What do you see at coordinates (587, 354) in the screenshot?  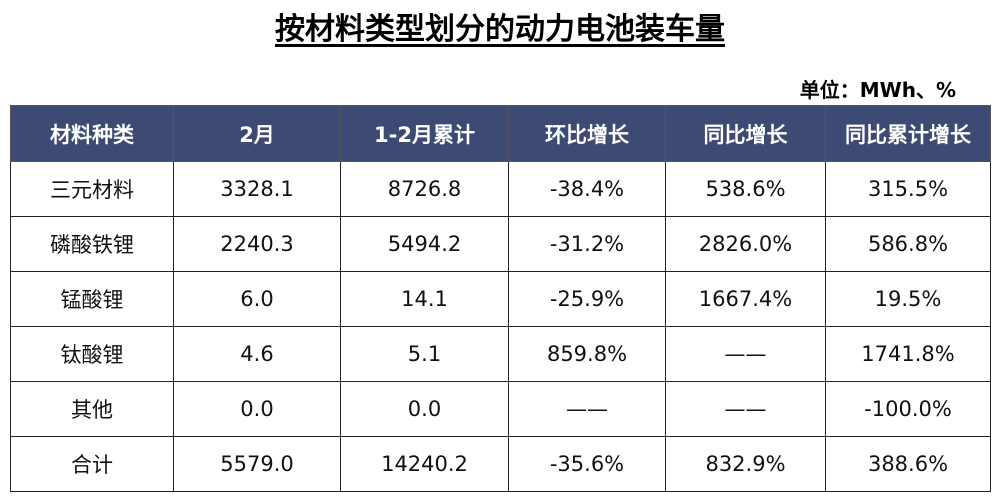 I see `table-cell: 859.8%` at bounding box center [587, 354].